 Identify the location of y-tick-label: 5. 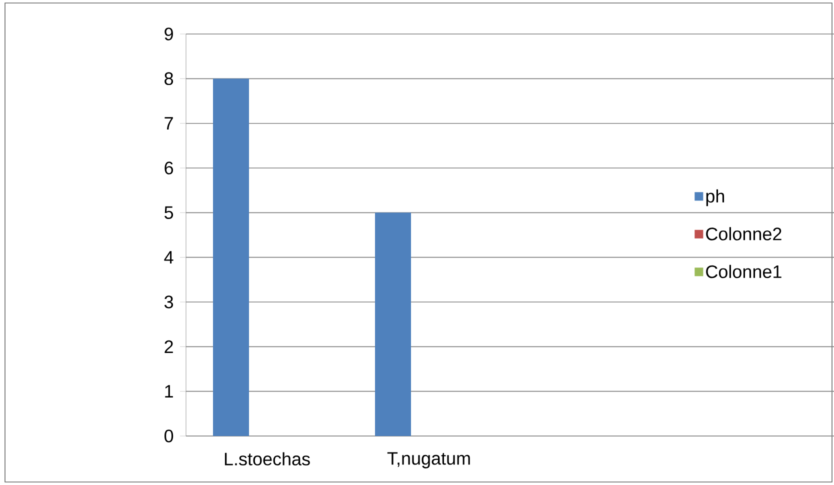
(169, 212).